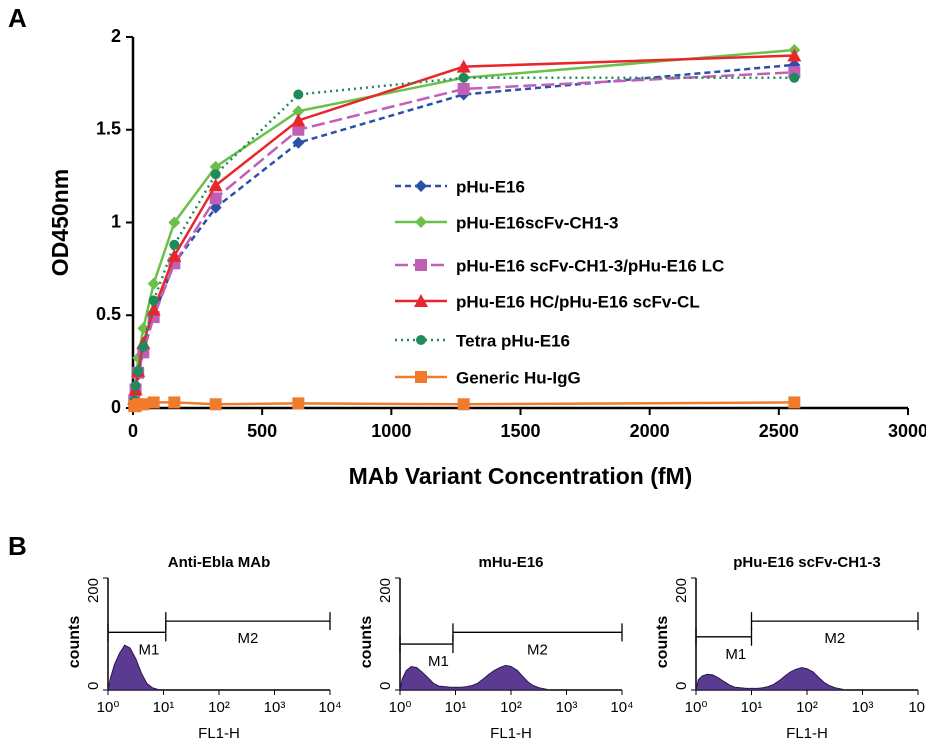 This screenshot has width=926, height=745. Describe the element at coordinates (60, 222) in the screenshot. I see `y-axis-title: OD450nm` at that location.